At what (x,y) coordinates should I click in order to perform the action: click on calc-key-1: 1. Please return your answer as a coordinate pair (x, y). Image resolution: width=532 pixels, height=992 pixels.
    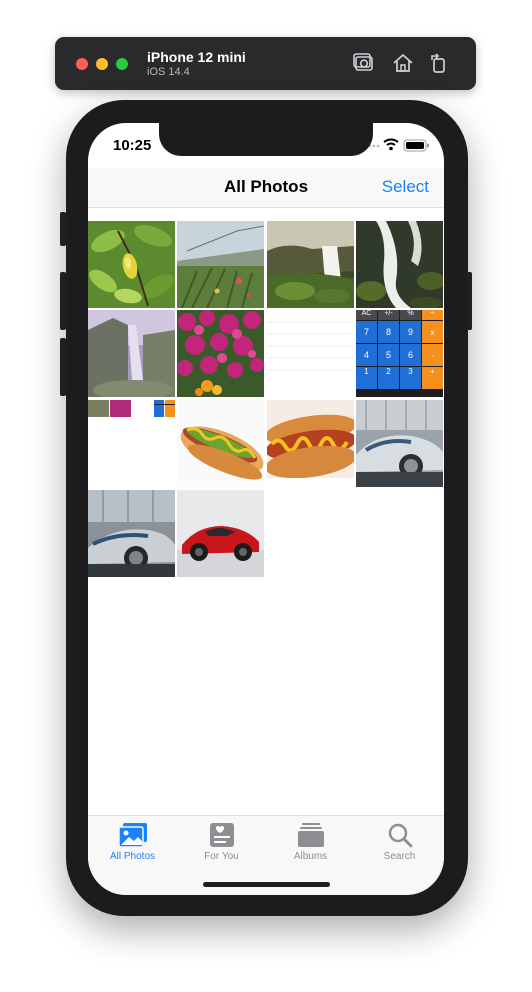
    Looking at the image, I should click on (366, 378).